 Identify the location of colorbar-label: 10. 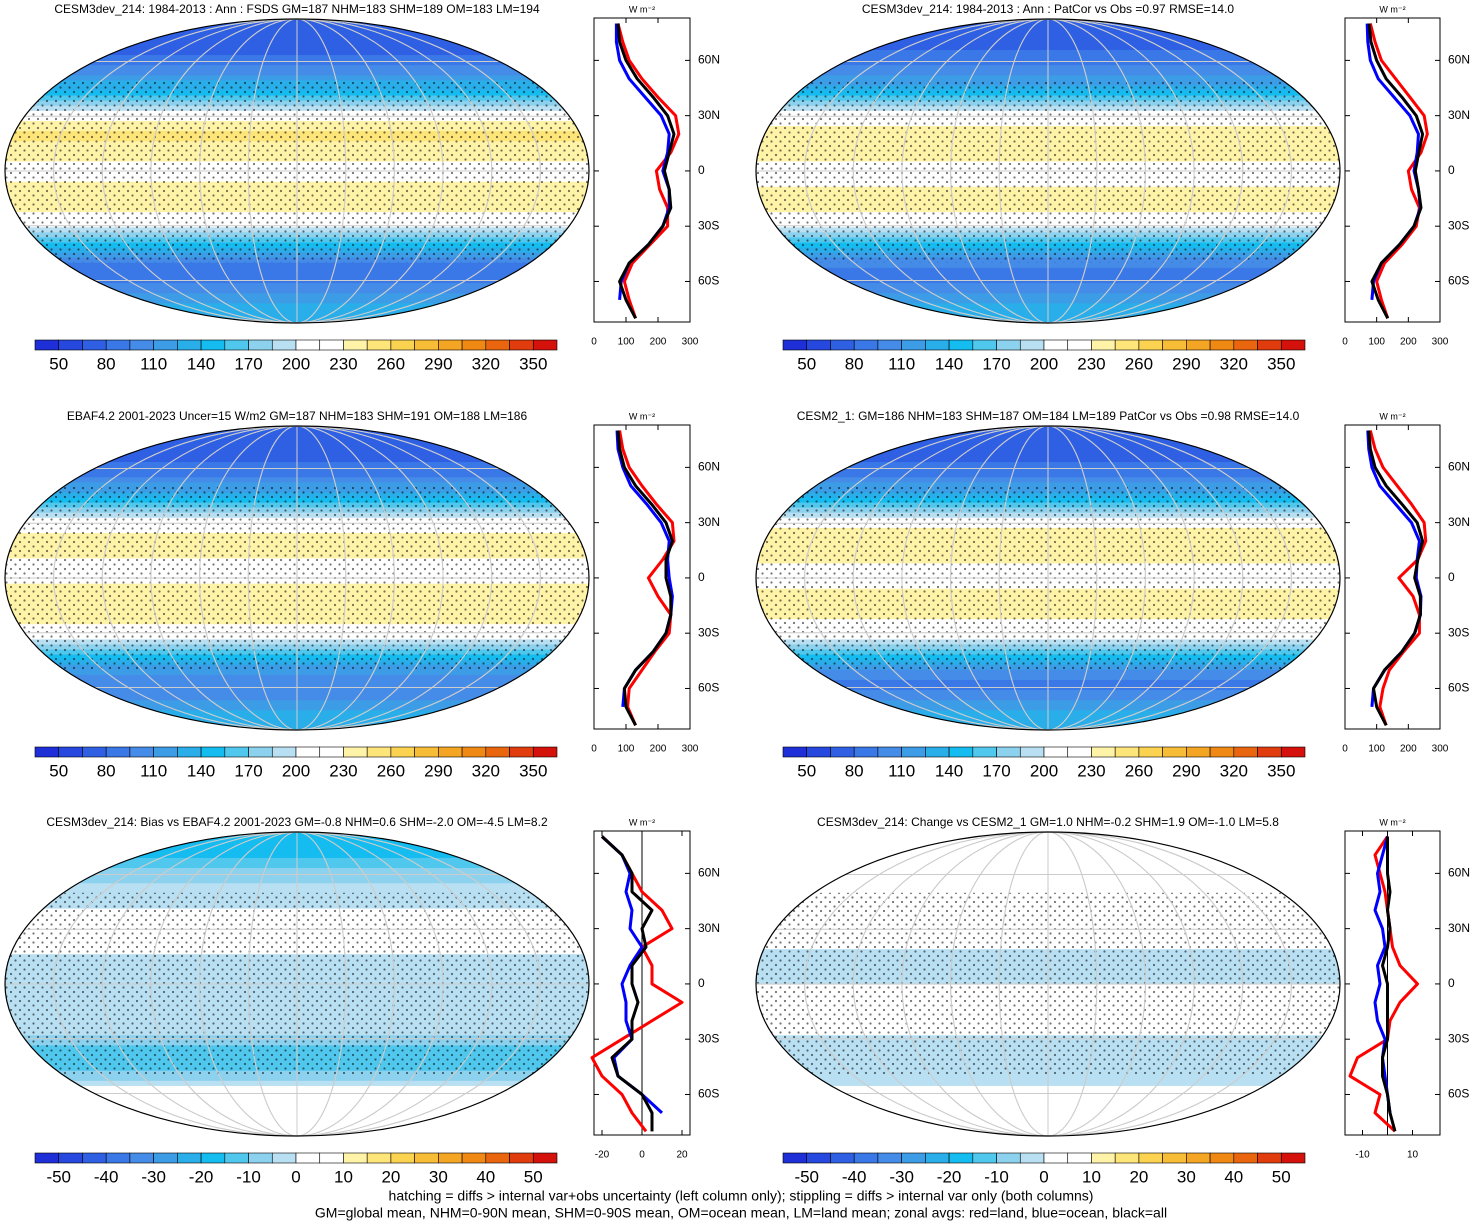
(343, 1176).